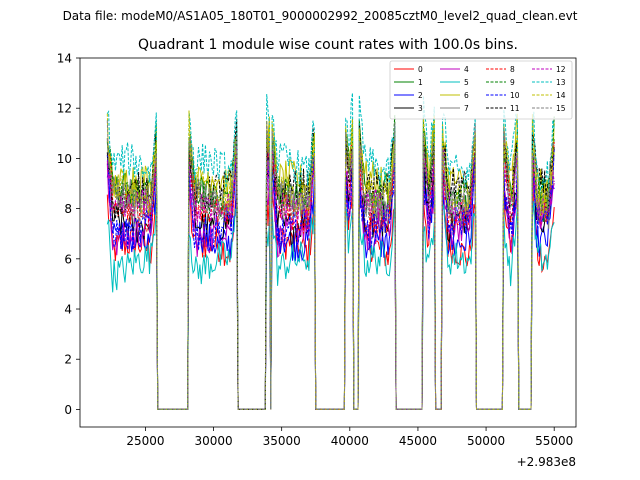  I want to click on legend-label: 11, so click(515, 108).